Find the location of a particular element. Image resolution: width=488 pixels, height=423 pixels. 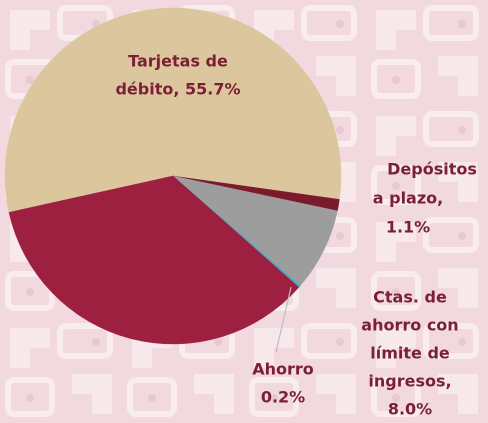

data-label: límite de is located at coordinates (410, 353).